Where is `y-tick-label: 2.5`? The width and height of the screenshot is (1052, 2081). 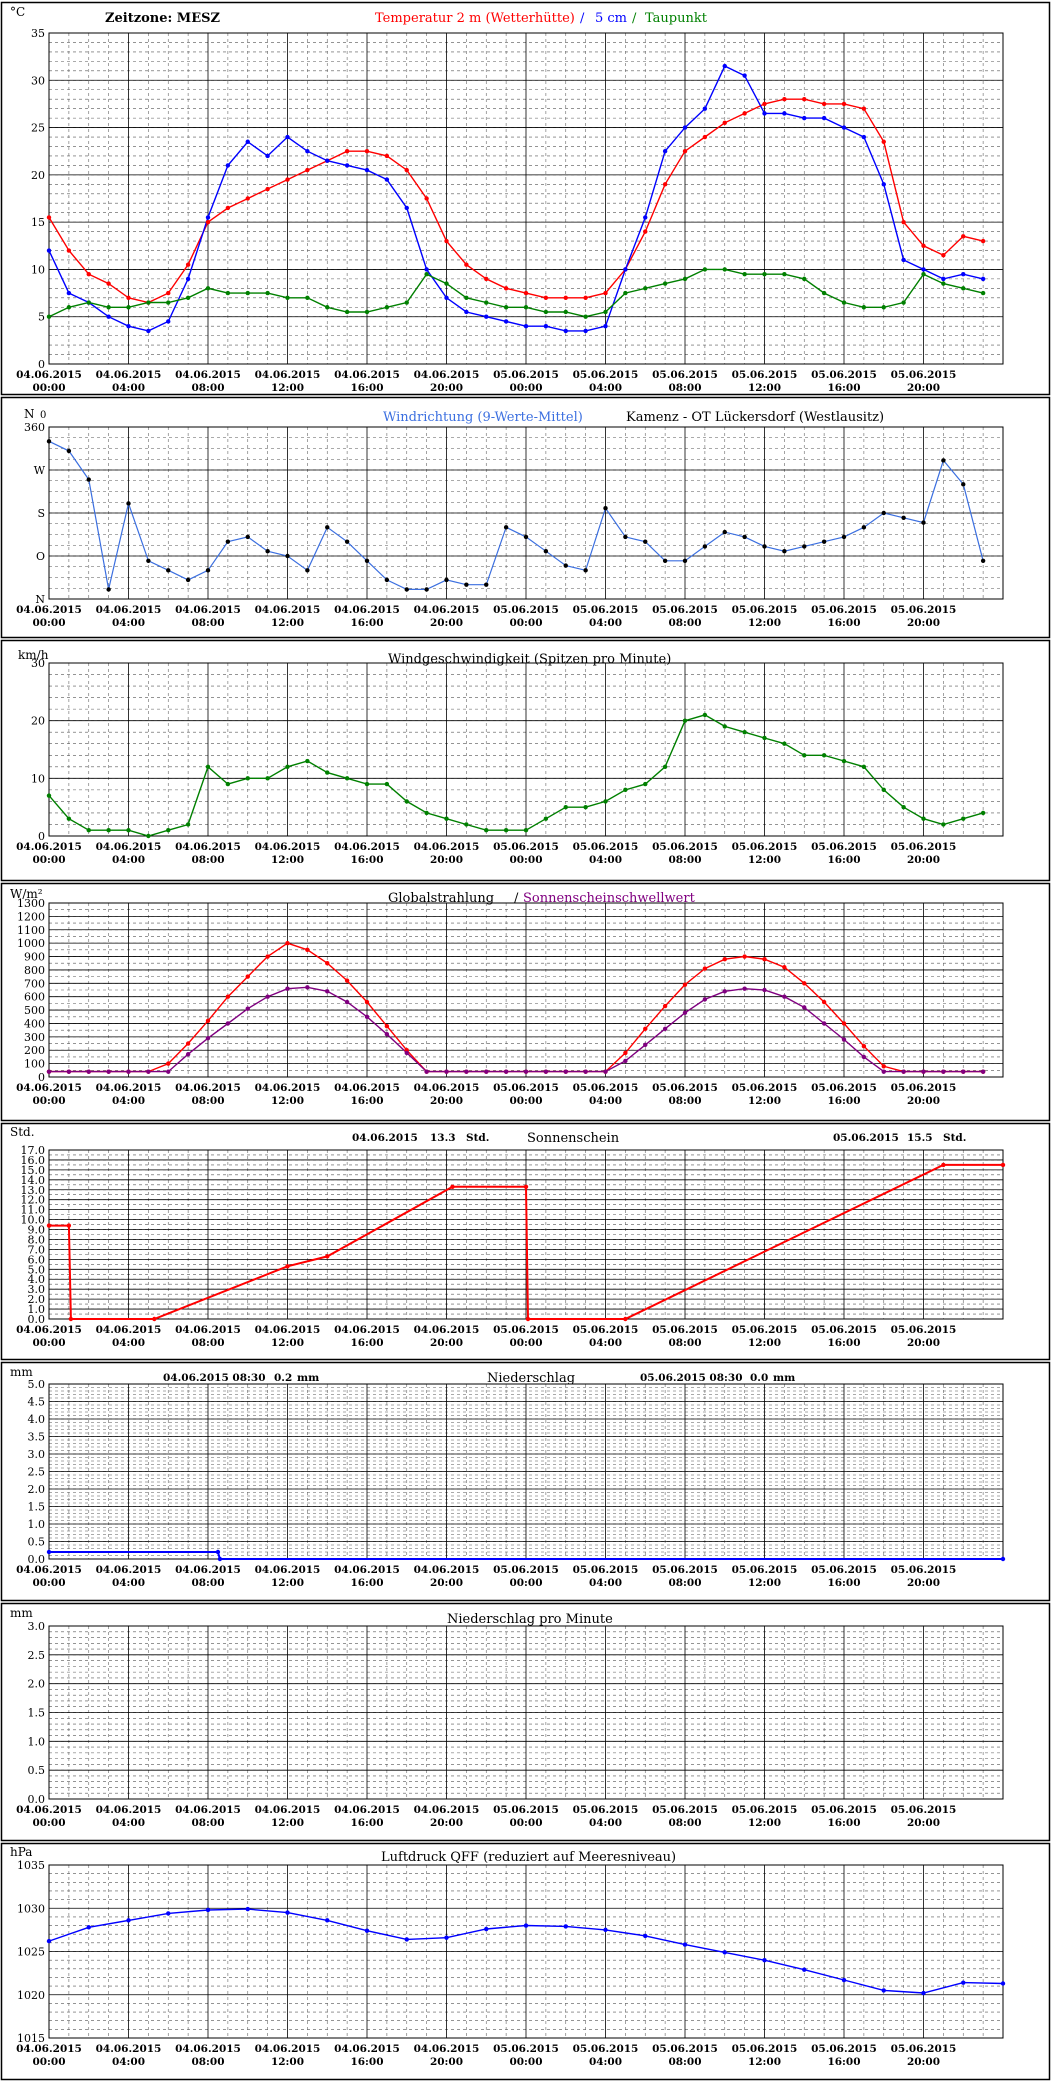 y-tick-label: 2.5 is located at coordinates (37, 1472).